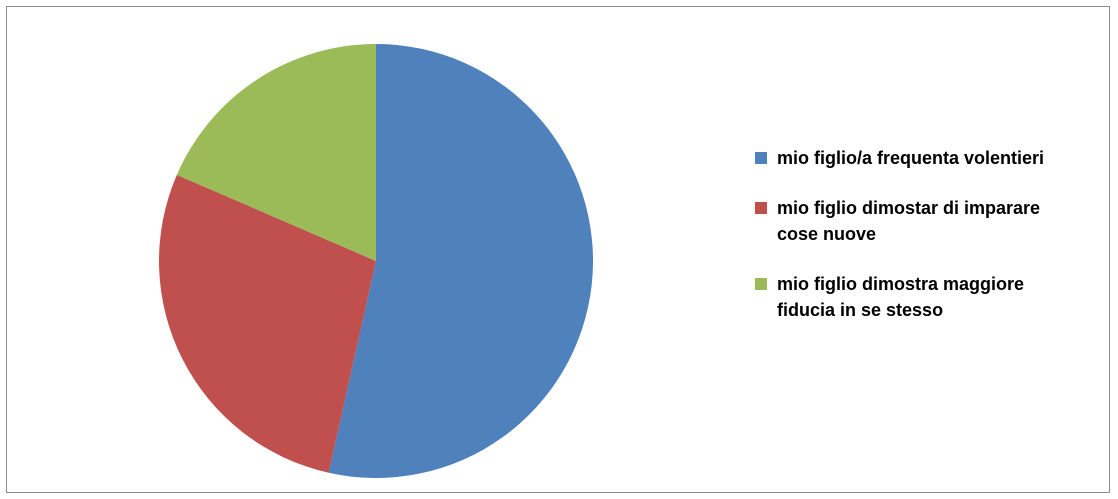  Describe the element at coordinates (761, 284) in the screenshot. I see `legend-swatch-fiducia` at that location.